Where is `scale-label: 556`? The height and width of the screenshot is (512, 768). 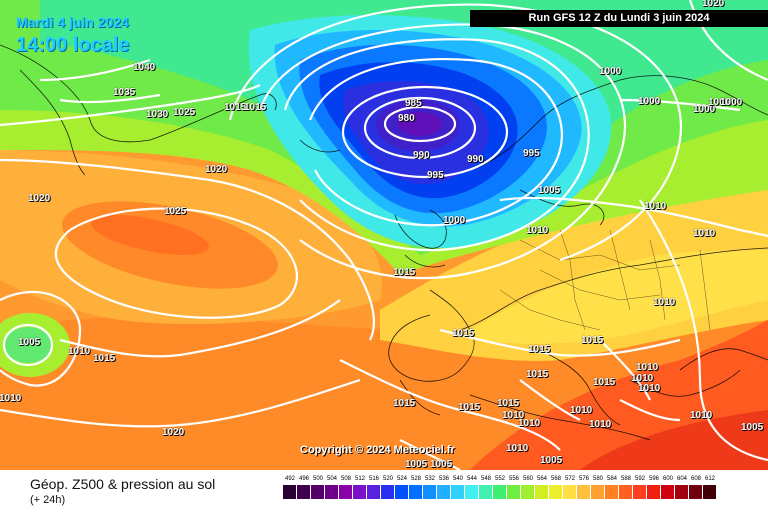
scale-label: 556 is located at coordinates (513, 479).